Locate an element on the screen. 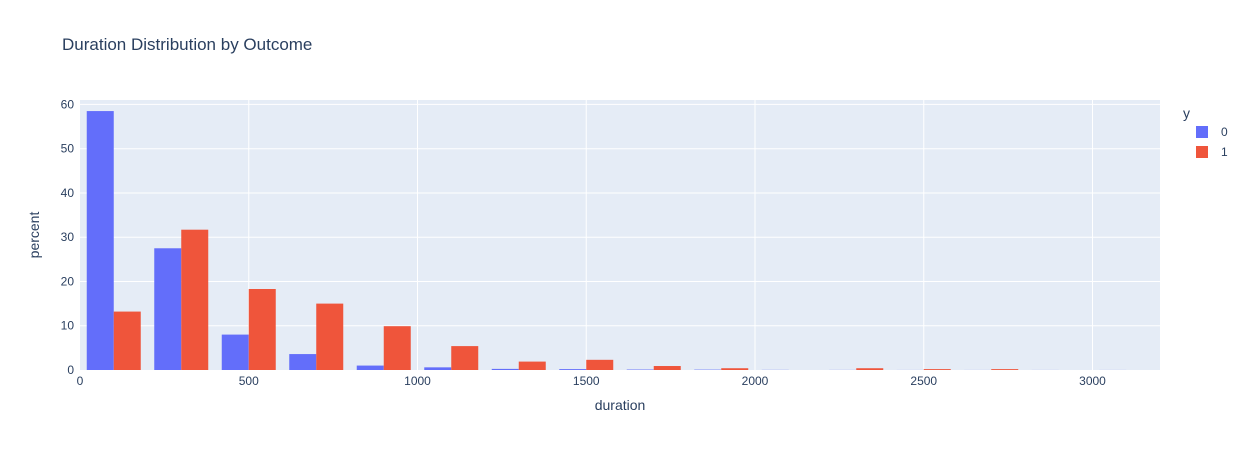 Image resolution: width=1247 pixels, height=455 pixels. y-axis-title: percent is located at coordinates (34, 235).